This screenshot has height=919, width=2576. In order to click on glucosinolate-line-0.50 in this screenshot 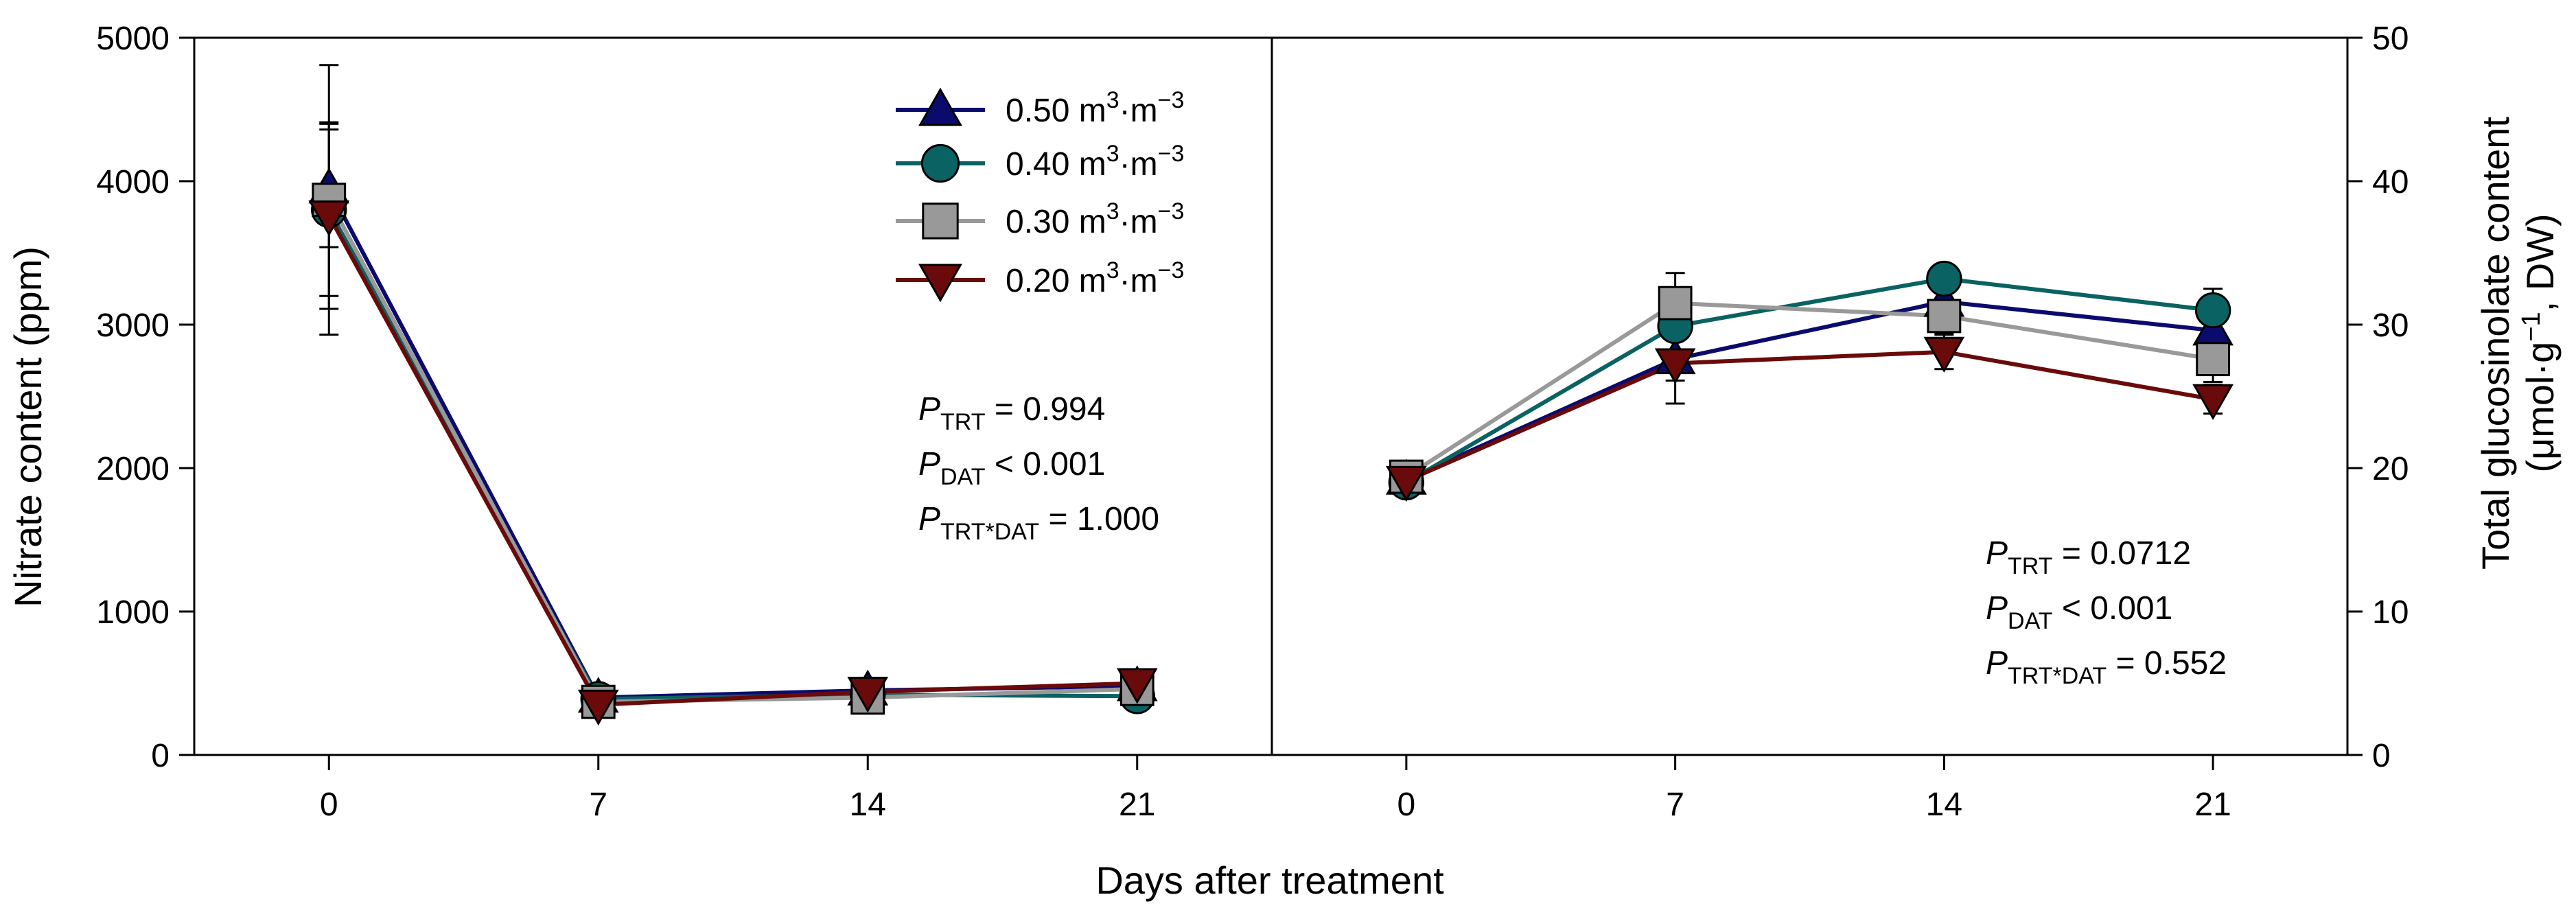, I will do `click(1809, 390)`.